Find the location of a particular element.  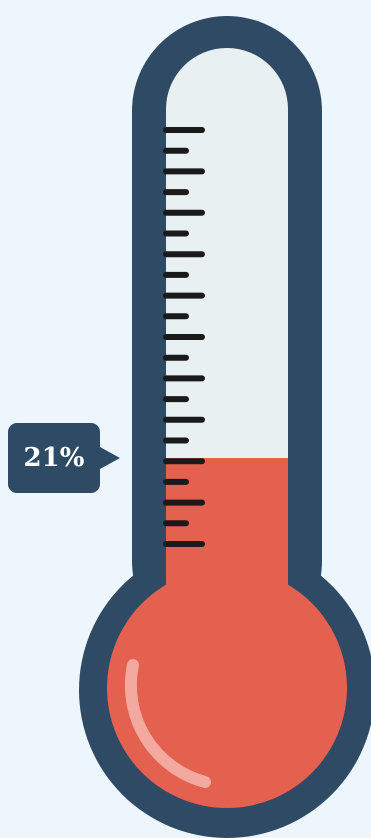

level-callout: 21% is located at coordinates (64, 458).